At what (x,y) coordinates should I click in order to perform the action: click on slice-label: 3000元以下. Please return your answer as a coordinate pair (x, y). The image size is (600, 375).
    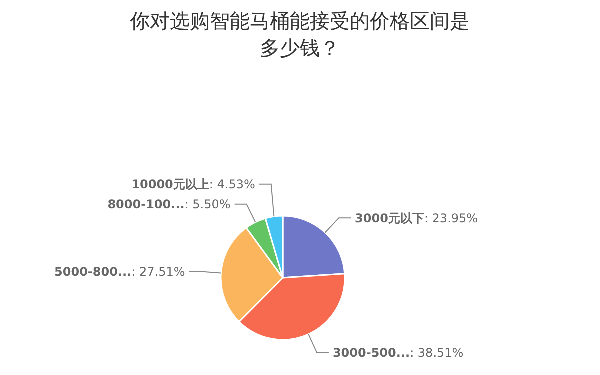
    Looking at the image, I should click on (389, 218).